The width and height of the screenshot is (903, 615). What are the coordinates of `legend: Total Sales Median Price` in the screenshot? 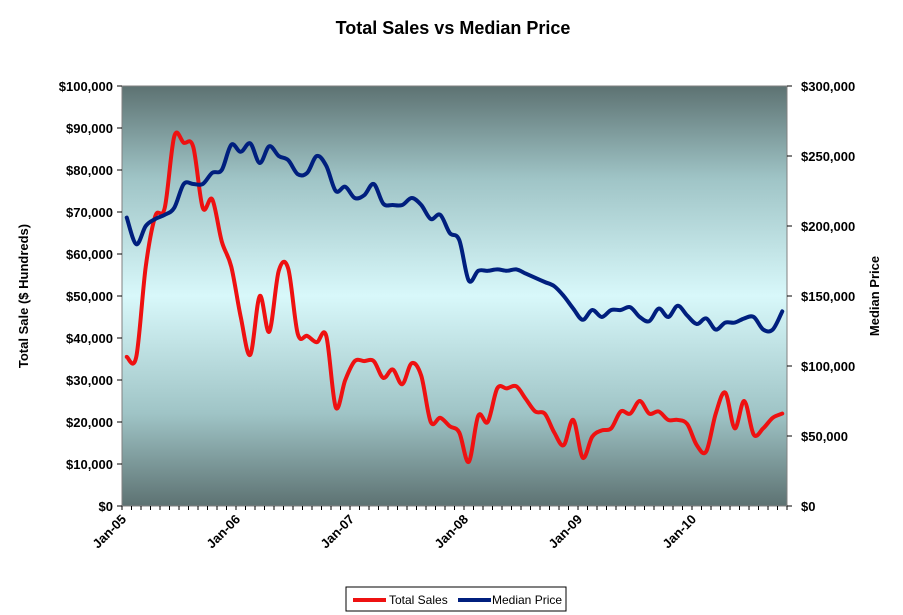 It's located at (456, 599).